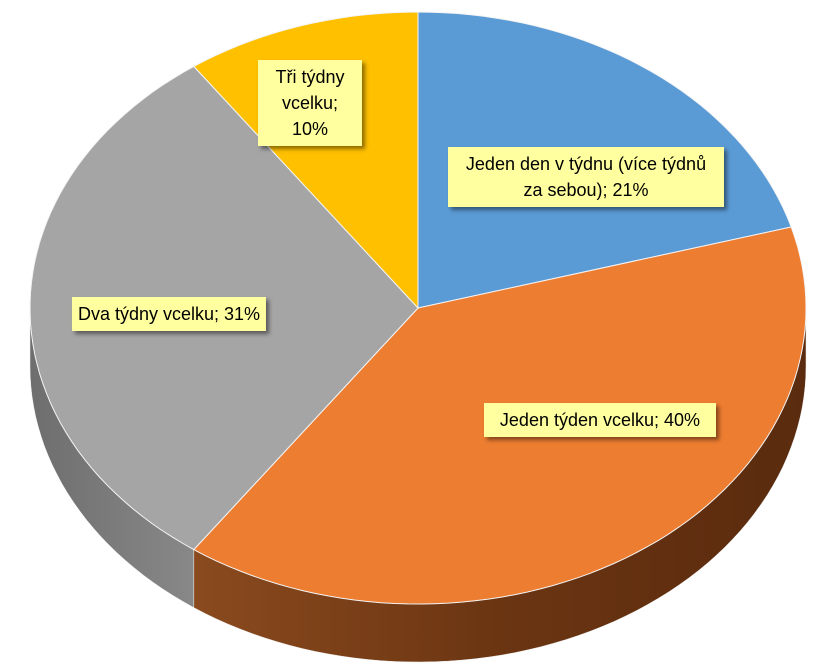 The width and height of the screenshot is (824, 668). Describe the element at coordinates (169, 314) in the screenshot. I see `data-label: Dva týdny vcelku; 31%` at that location.